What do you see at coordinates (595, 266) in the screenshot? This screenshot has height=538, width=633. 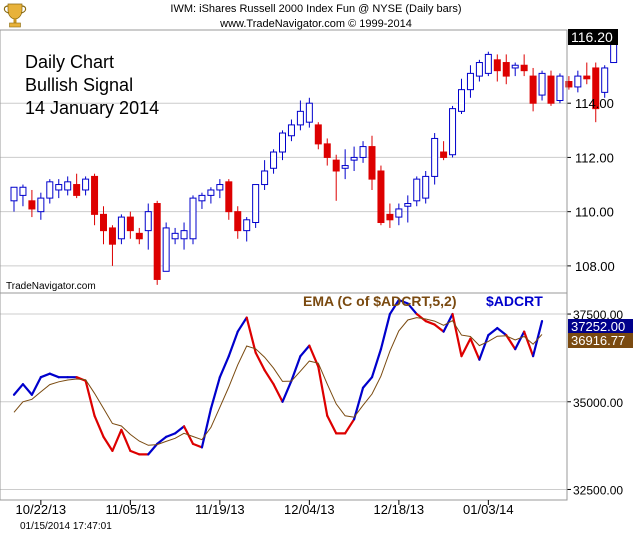 I see `price-tick-label: 108.00` at bounding box center [595, 266].